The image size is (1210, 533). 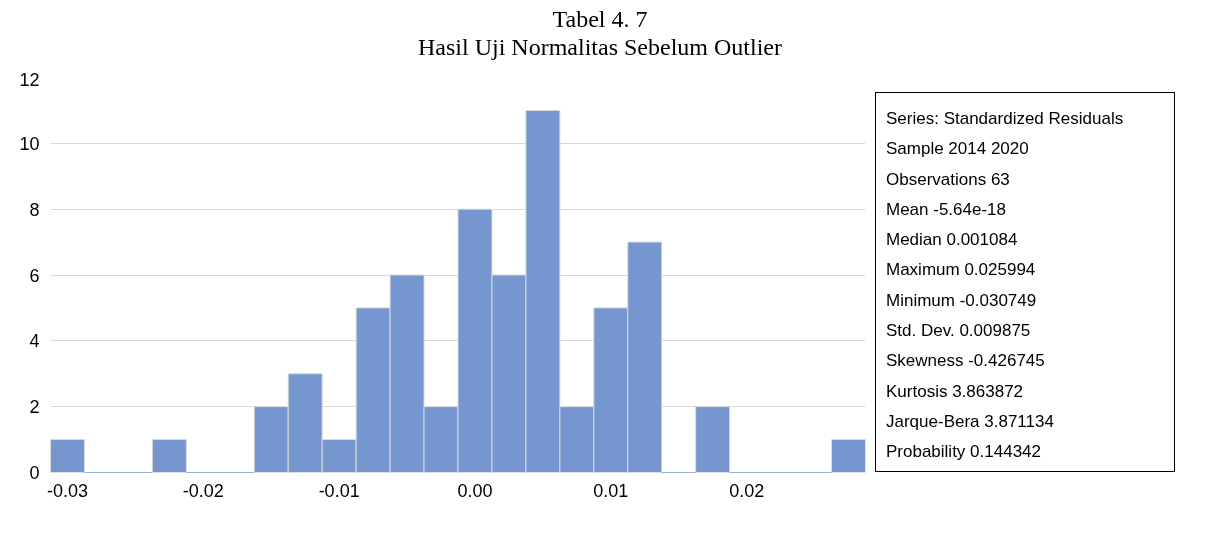 What do you see at coordinates (959, 330) in the screenshot?
I see `text: Std. Dev. 0.009875` at bounding box center [959, 330].